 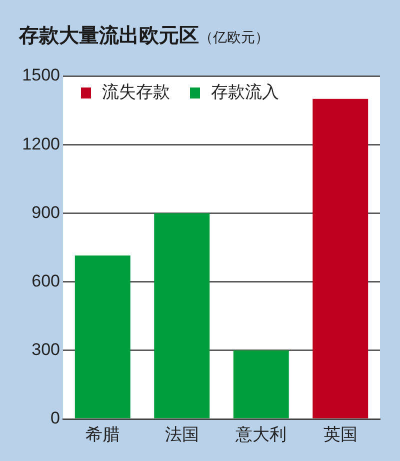 I want to click on y-tick-label: 1200, so click(x=41, y=144).